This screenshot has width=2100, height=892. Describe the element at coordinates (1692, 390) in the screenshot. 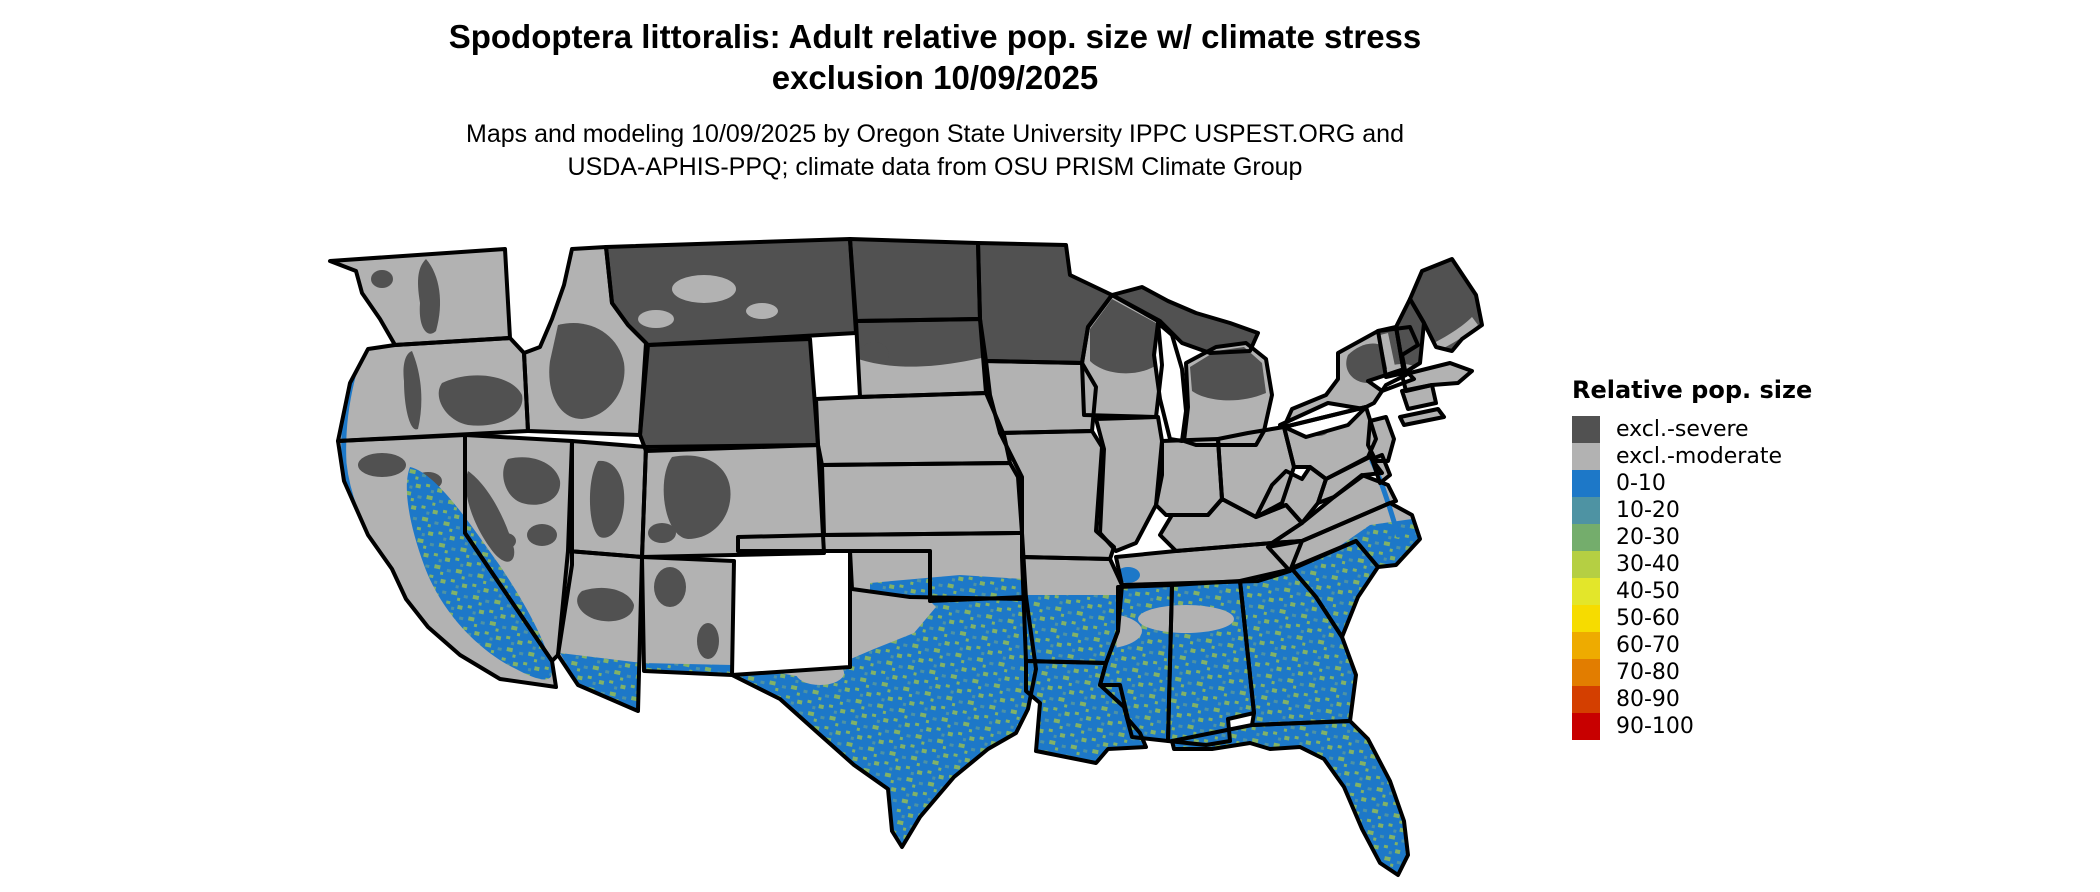

I see `legend-title: Relative pop. size` at that location.